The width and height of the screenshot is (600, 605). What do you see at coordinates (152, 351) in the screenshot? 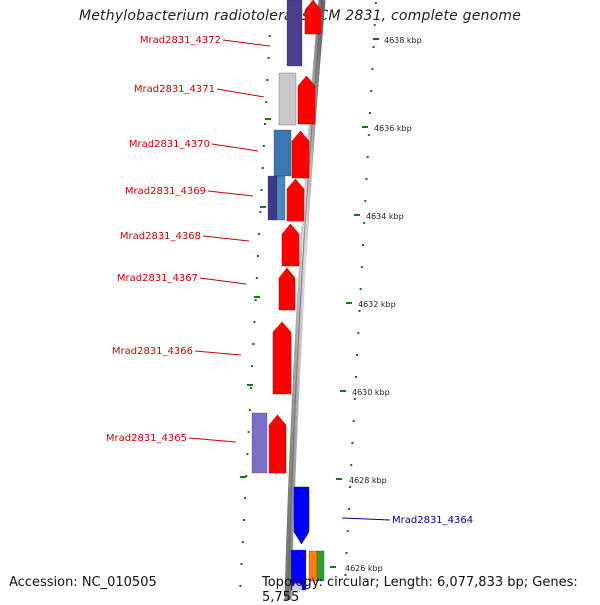
I see `gene-label-4366: Mrad2831_4366` at bounding box center [152, 351].